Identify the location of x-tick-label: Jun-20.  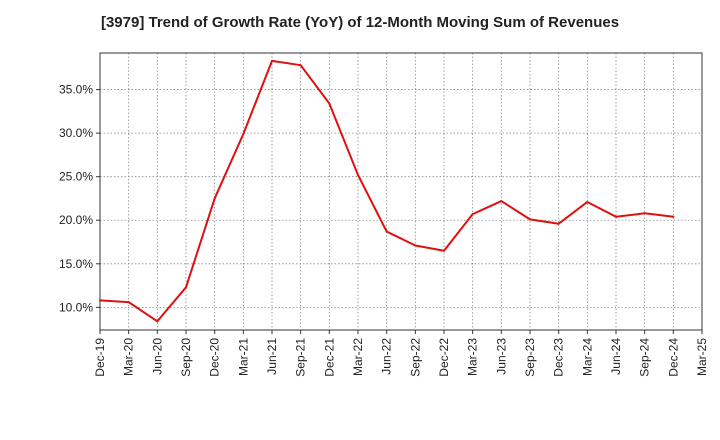
(157, 356).